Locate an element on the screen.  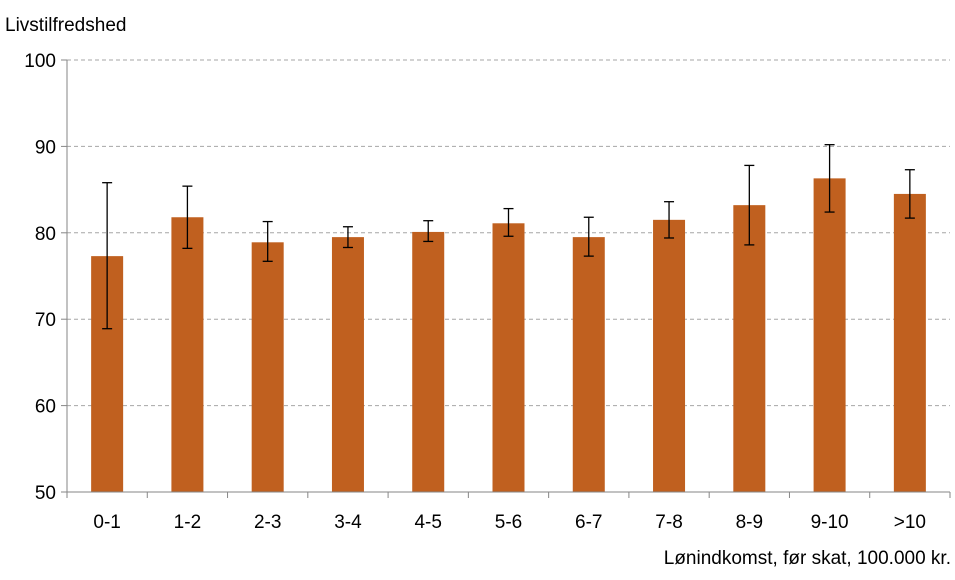
y-tick-label: 100 is located at coordinates (40, 61).